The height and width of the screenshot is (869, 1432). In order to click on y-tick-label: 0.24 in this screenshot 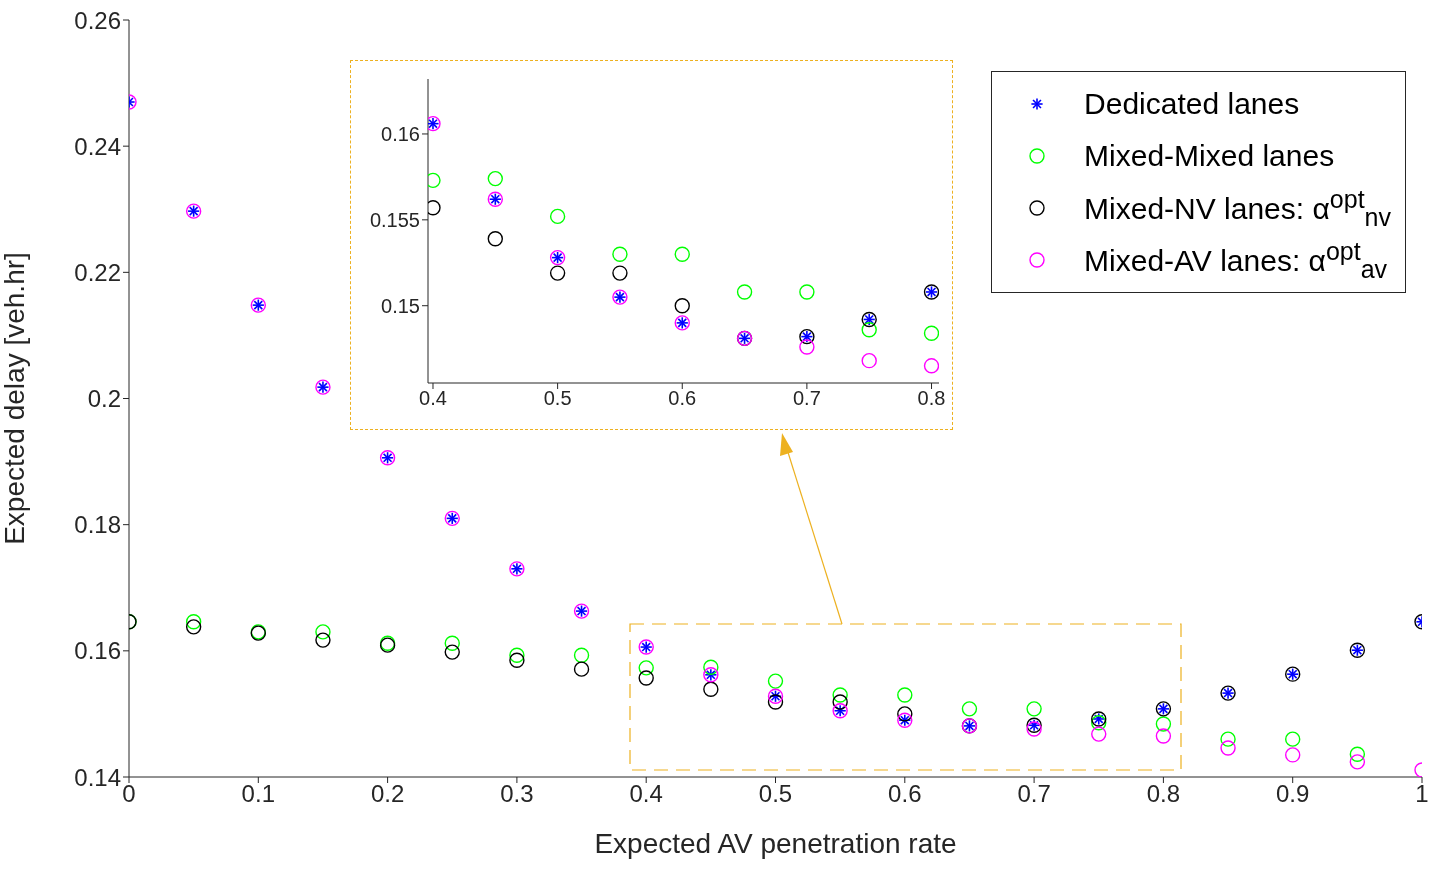, I will do `click(97, 146)`.